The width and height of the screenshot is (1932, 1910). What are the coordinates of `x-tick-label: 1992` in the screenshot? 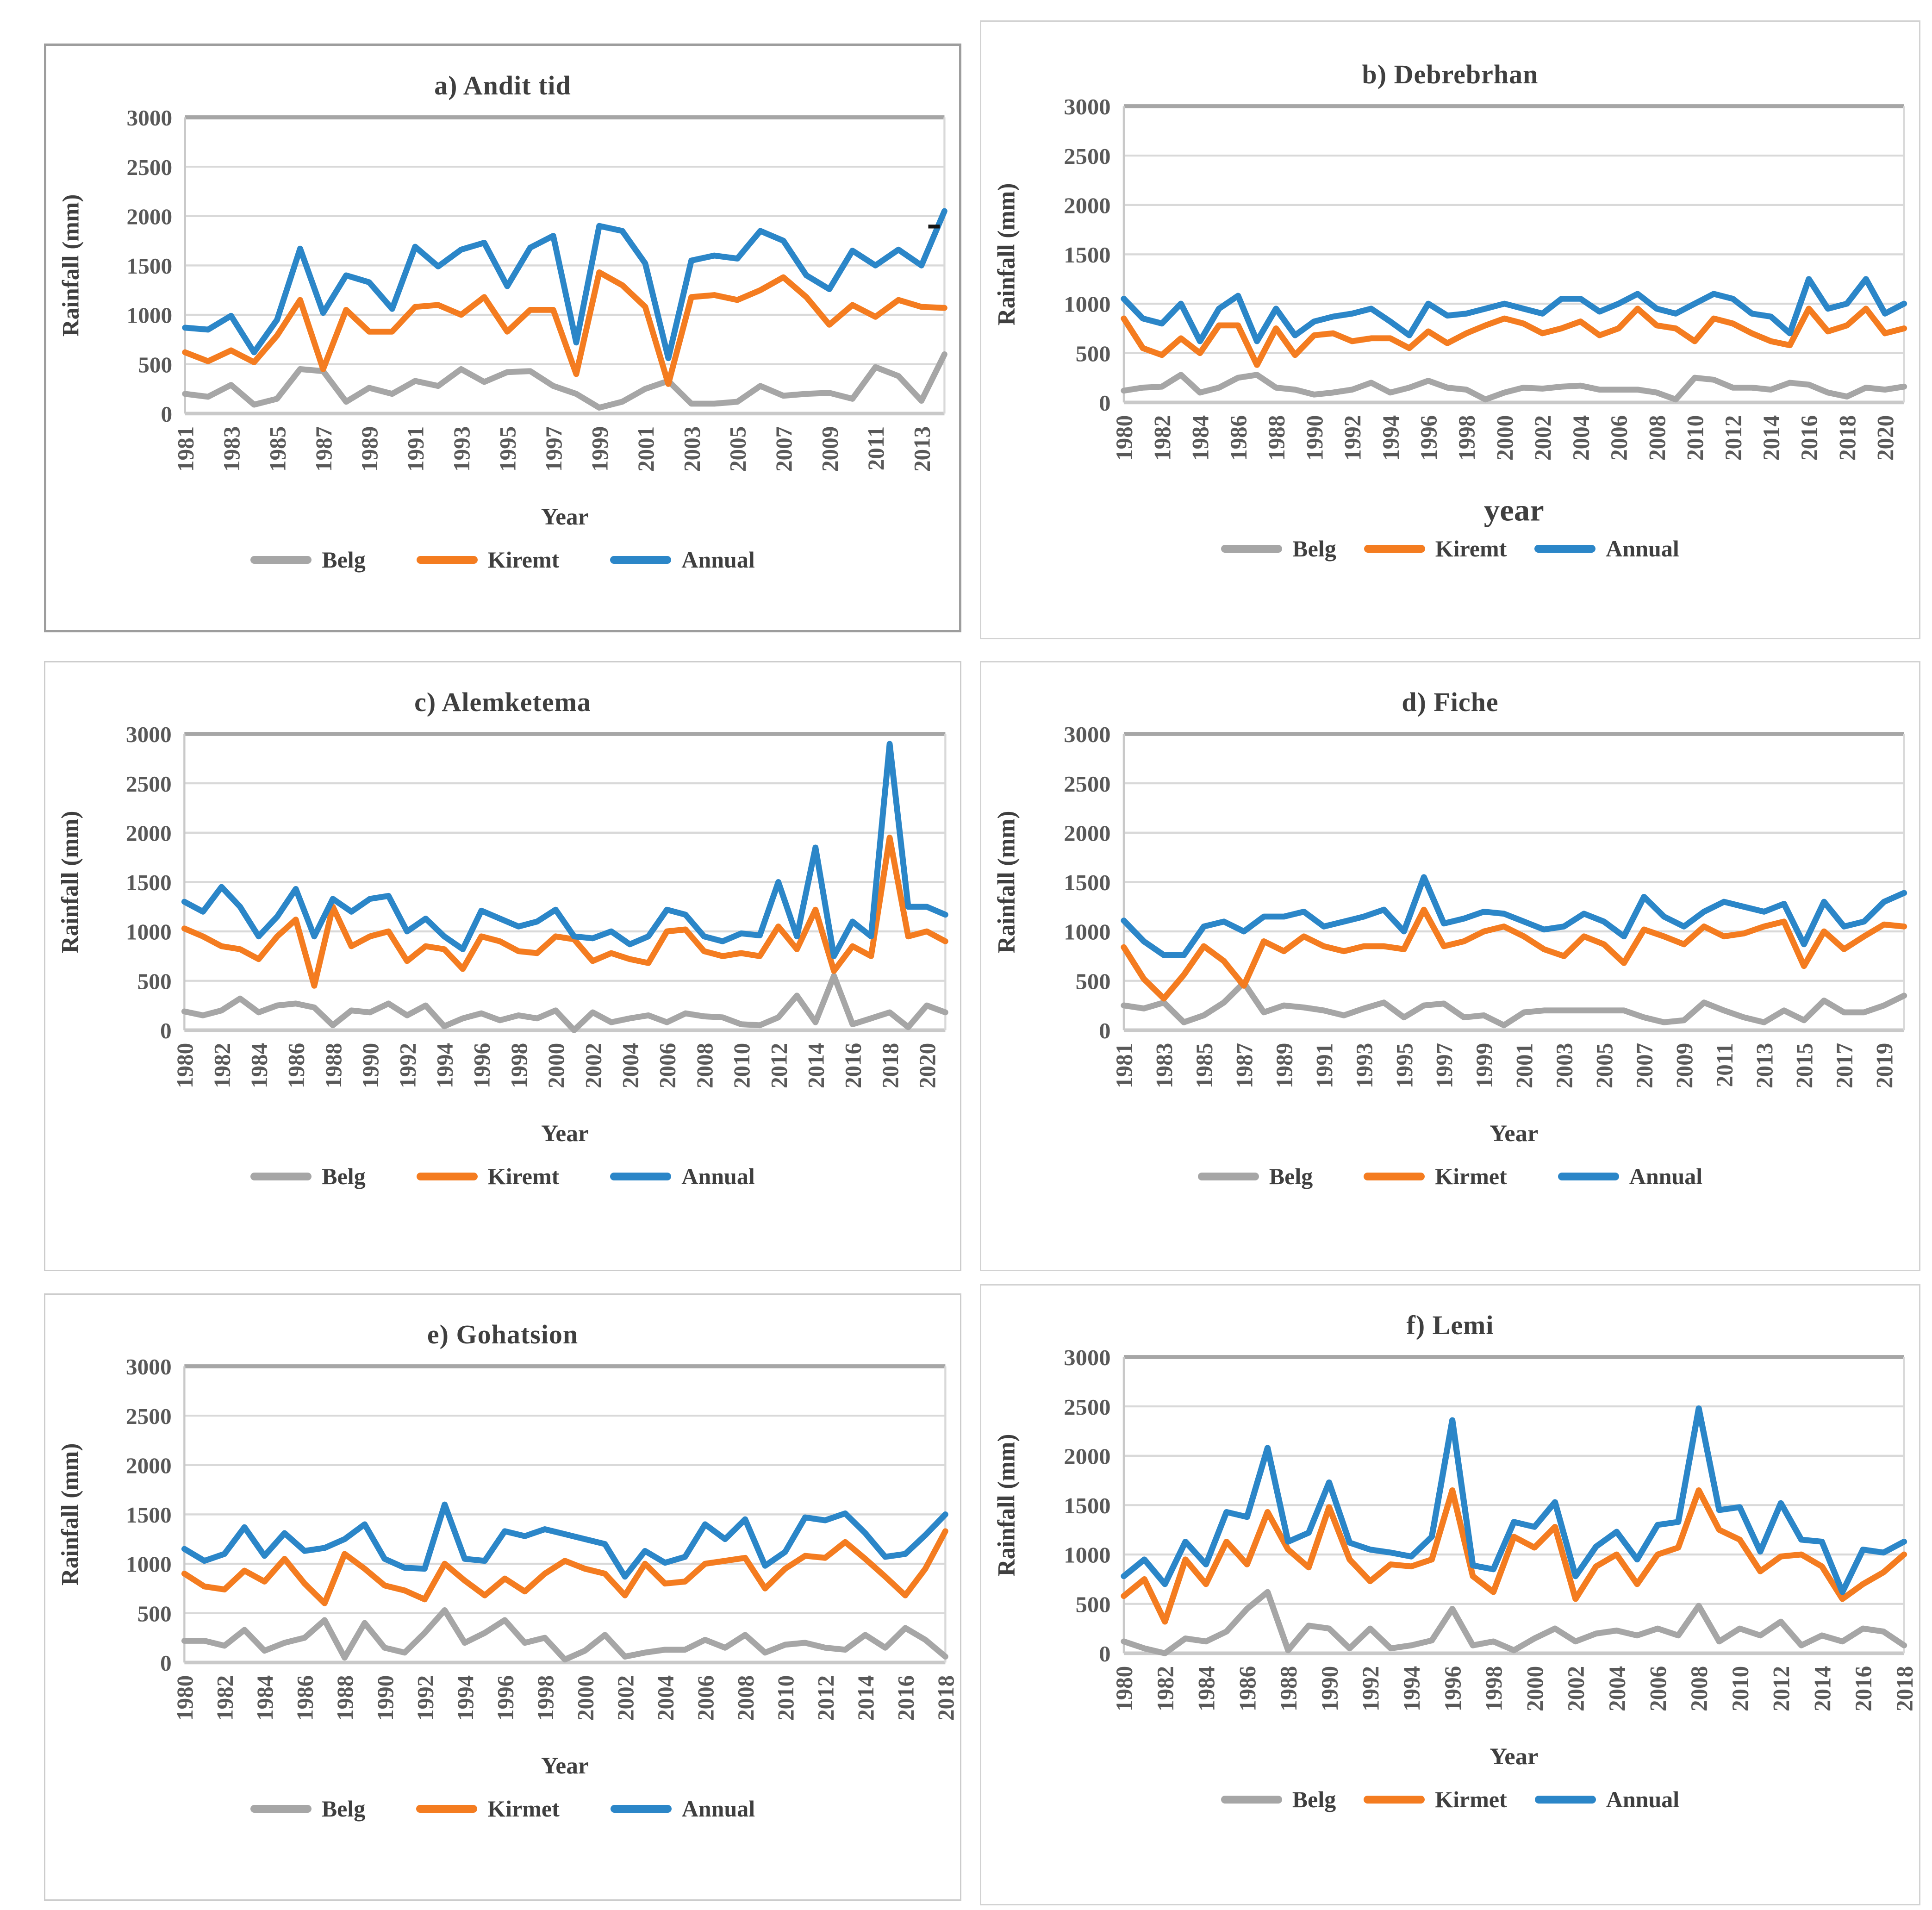 It's located at (425, 1698).